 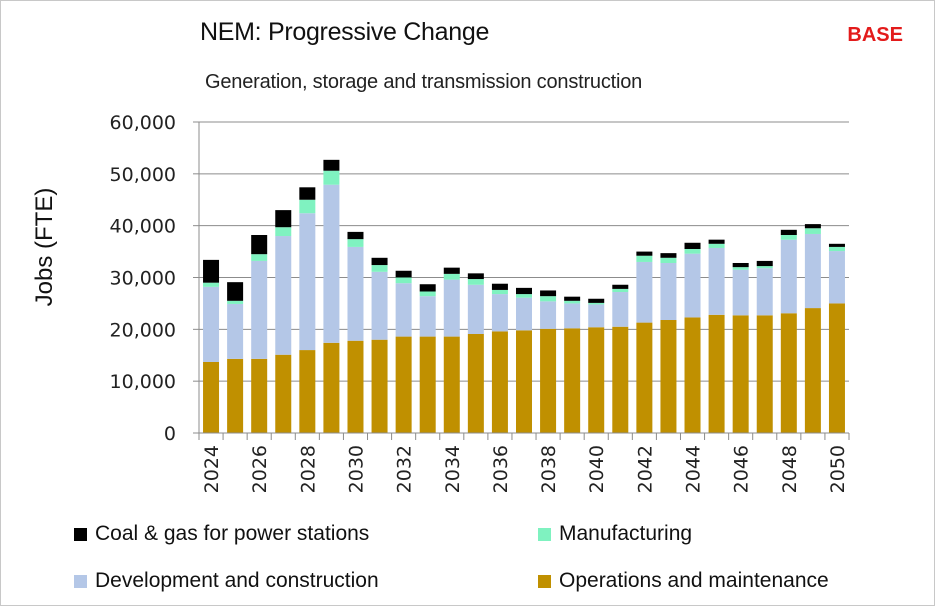 What do you see at coordinates (544, 534) in the screenshot?
I see `legend-swatch-manufacturing` at bounding box center [544, 534].